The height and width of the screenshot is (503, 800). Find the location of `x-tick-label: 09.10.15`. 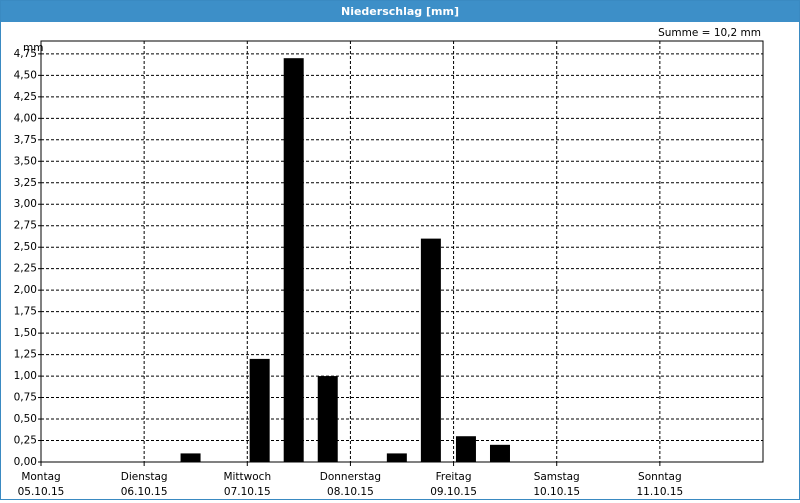

x-tick-label: 09.10.15 is located at coordinates (453, 492).